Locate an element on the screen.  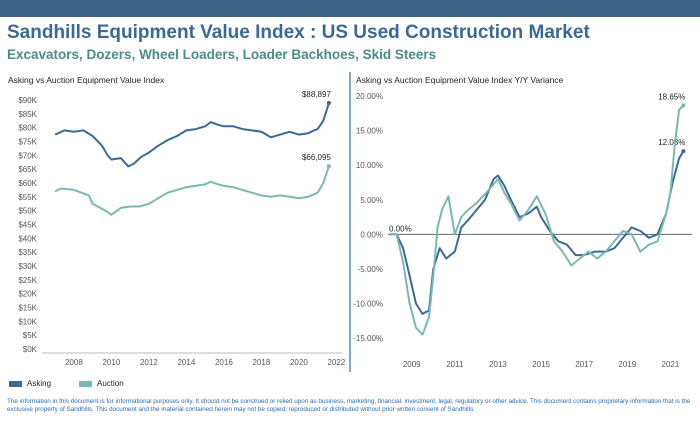
right-x-tick-label: 2021 is located at coordinates (671, 364).